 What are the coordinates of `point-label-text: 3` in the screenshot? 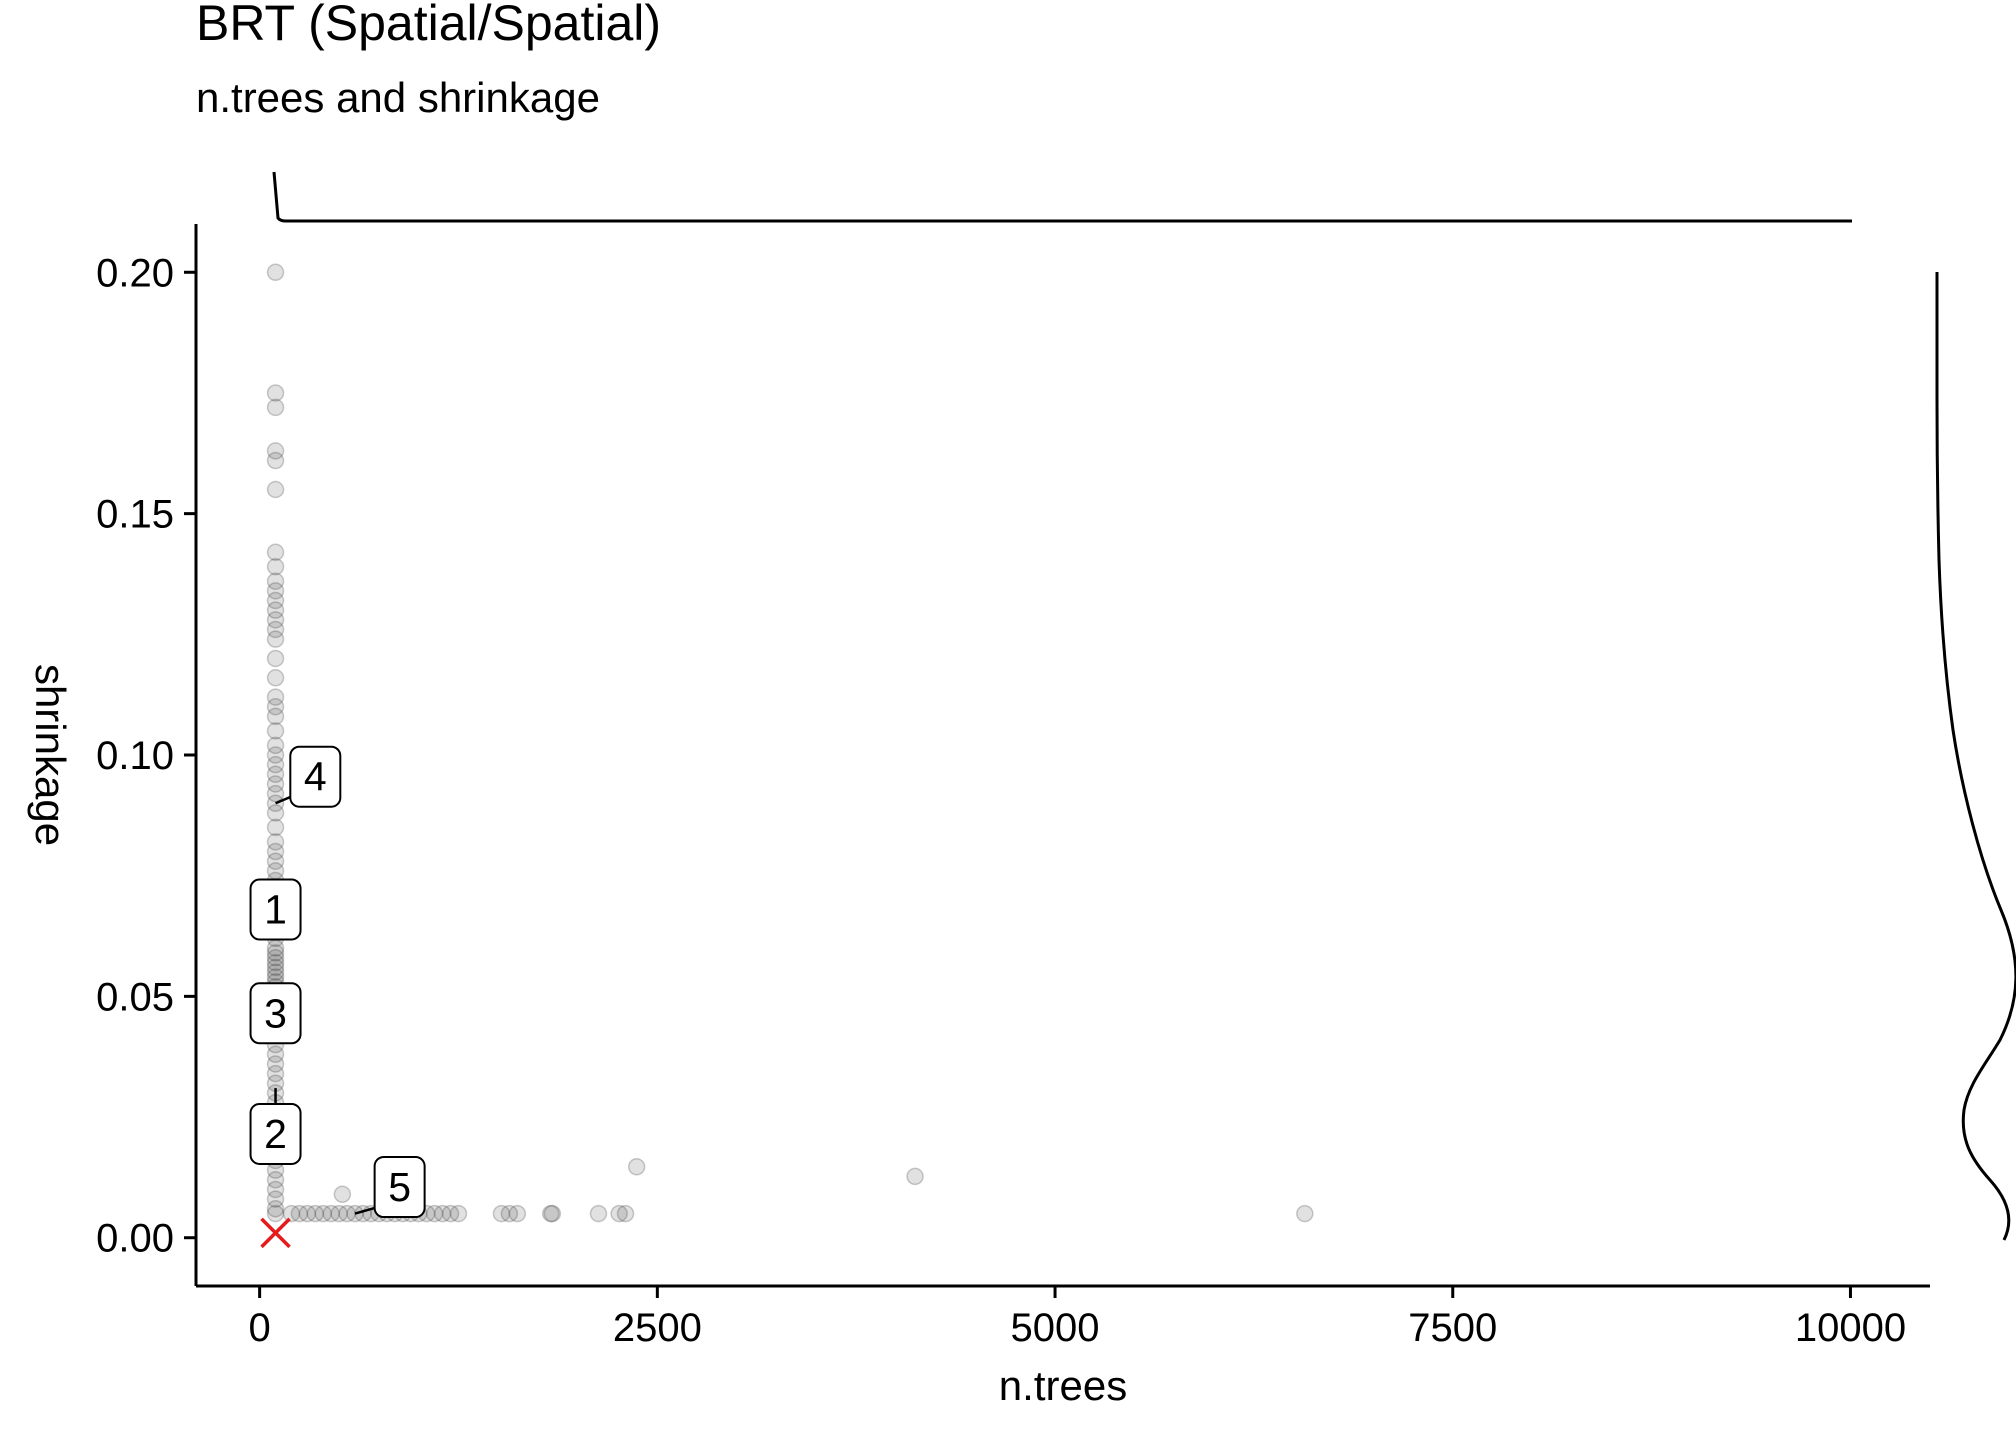 It's located at (275, 1013).